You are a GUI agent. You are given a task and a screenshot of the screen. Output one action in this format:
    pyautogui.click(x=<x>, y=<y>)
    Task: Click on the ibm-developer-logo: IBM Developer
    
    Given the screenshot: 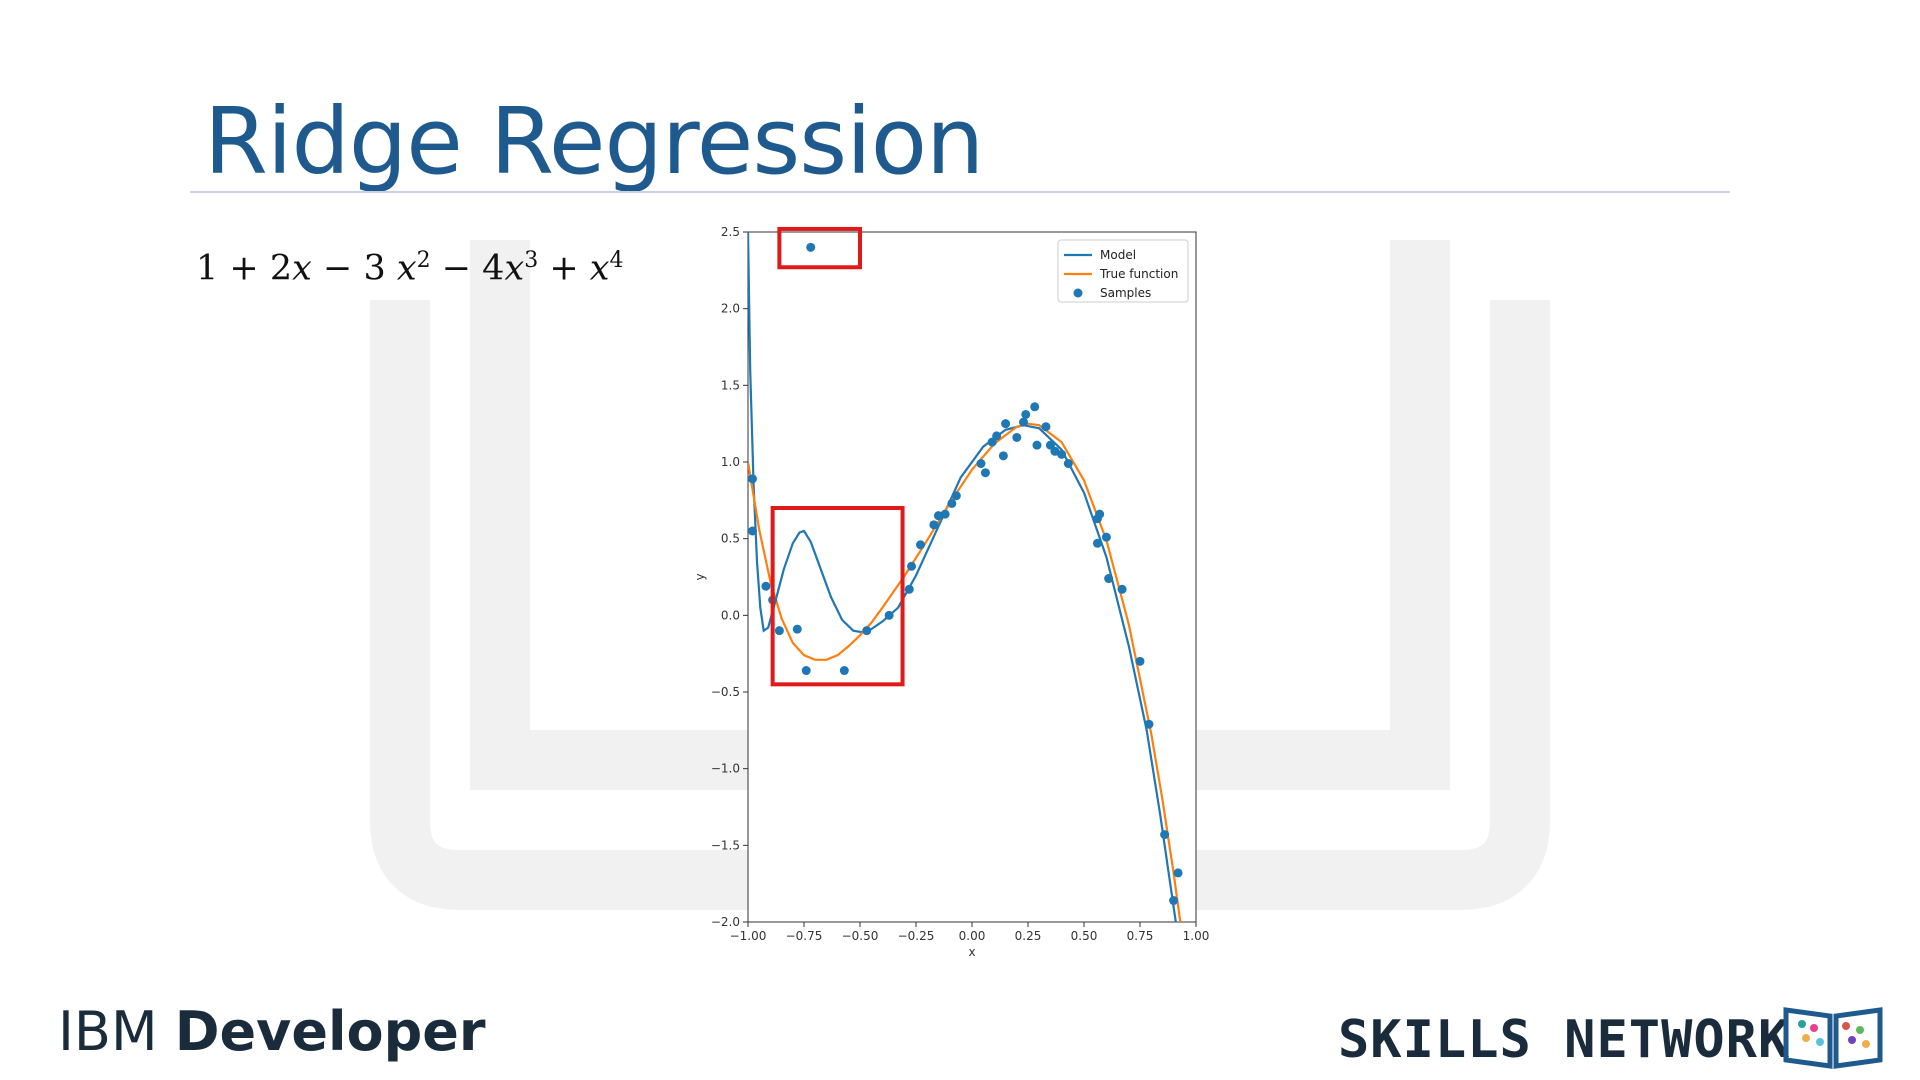 What is the action you would take?
    pyautogui.click(x=272, y=1031)
    